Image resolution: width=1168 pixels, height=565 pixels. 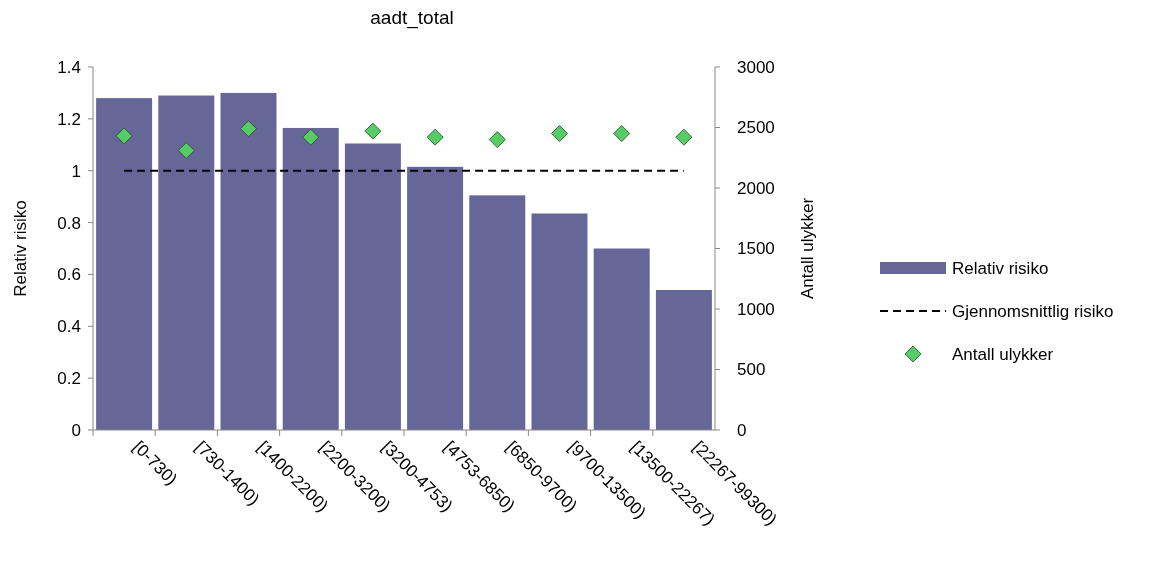 I want to click on y-tick-label: 1.2, so click(x=69, y=119).